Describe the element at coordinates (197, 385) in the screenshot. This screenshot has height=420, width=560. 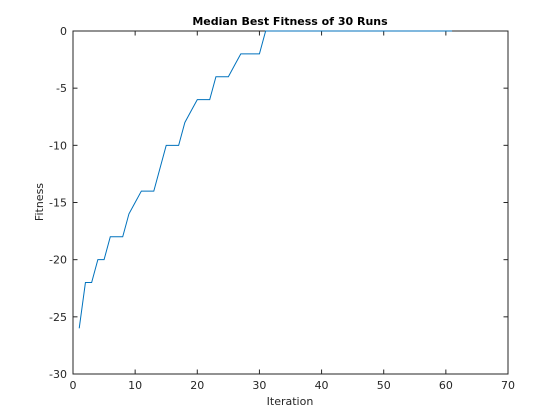
I see `x-tick-label: 20` at that location.